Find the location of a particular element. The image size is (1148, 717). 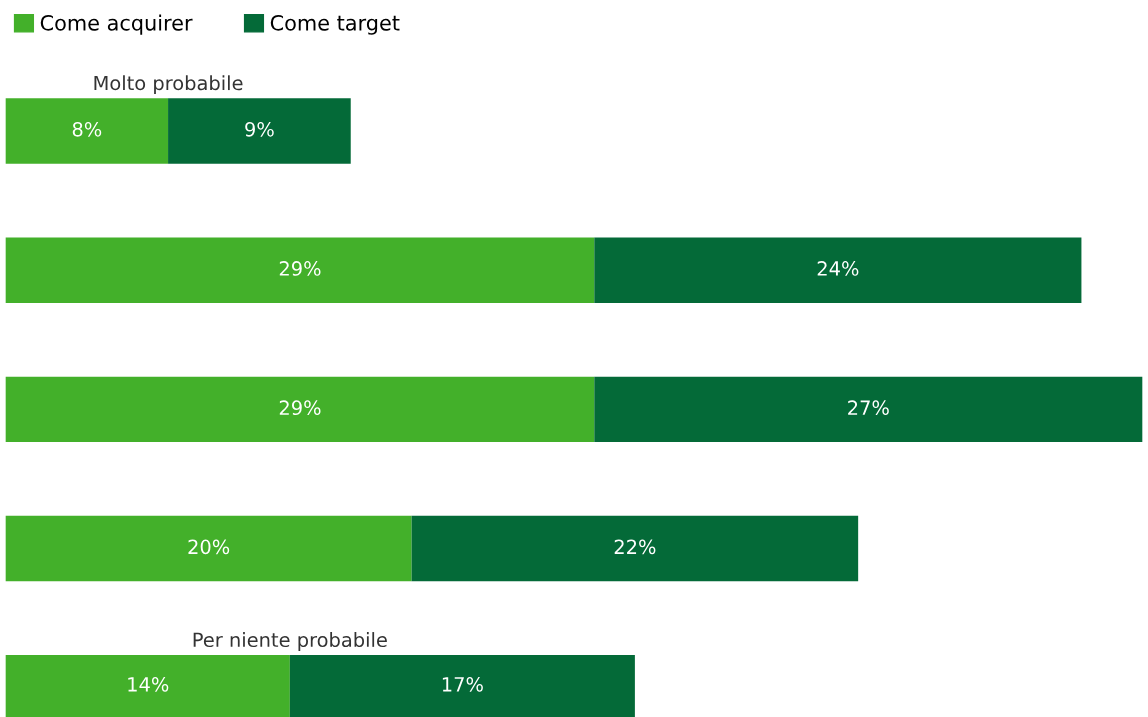

legend-label: Come target is located at coordinates (335, 24).